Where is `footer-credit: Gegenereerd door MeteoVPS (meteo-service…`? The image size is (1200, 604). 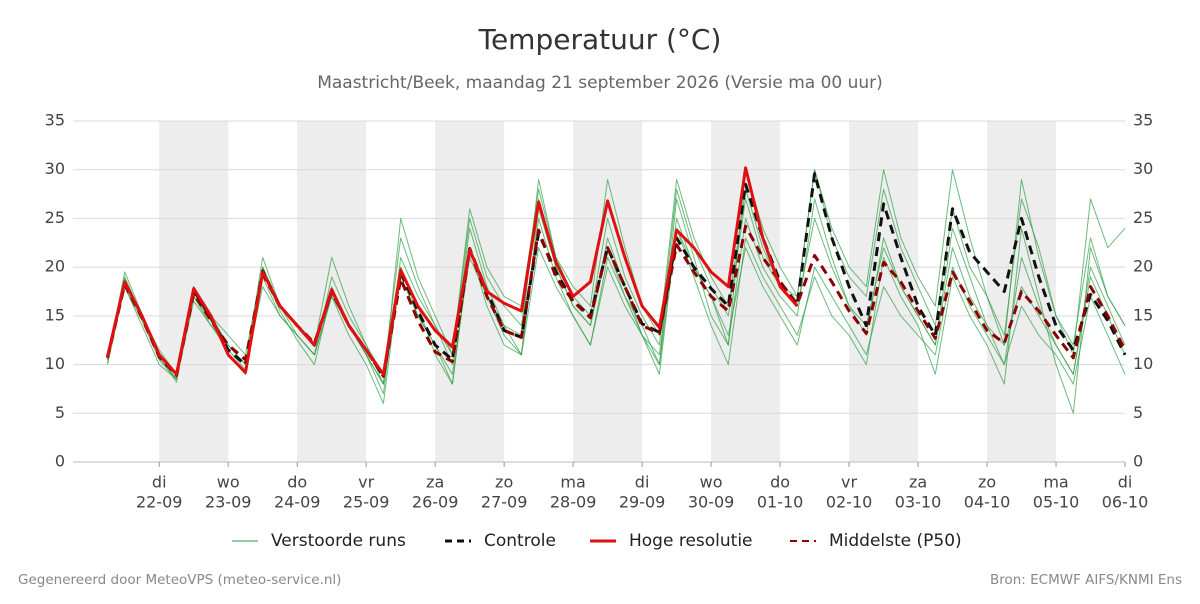 footer-credit: Gegenereerd door MeteoVPS (meteo-service… is located at coordinates (179, 580).